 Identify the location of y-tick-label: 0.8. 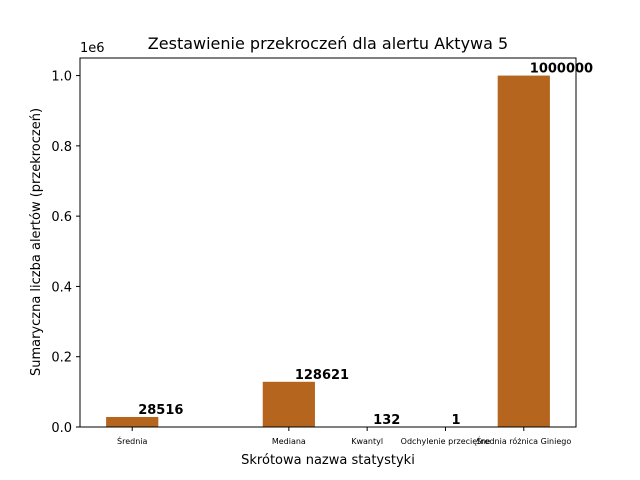
(61, 147).